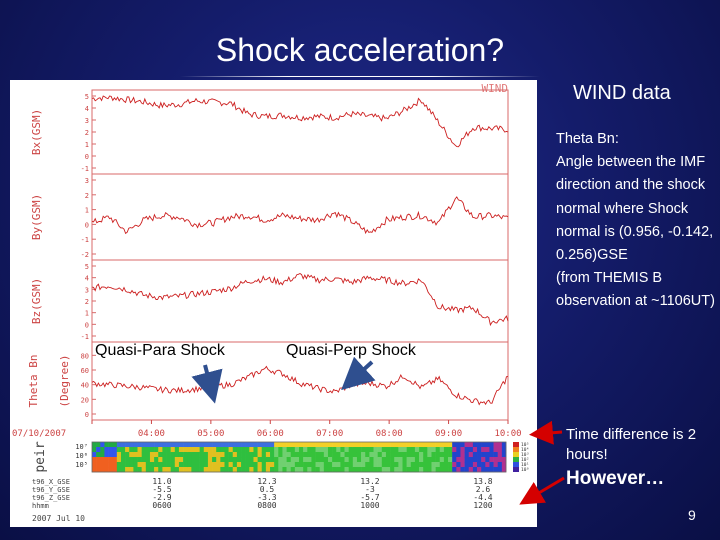 Image resolution: width=720 pixels, height=540 pixels. Describe the element at coordinates (369, 505) in the screenshot. I see `ephemeris-cell-2-3: 1000` at that location.